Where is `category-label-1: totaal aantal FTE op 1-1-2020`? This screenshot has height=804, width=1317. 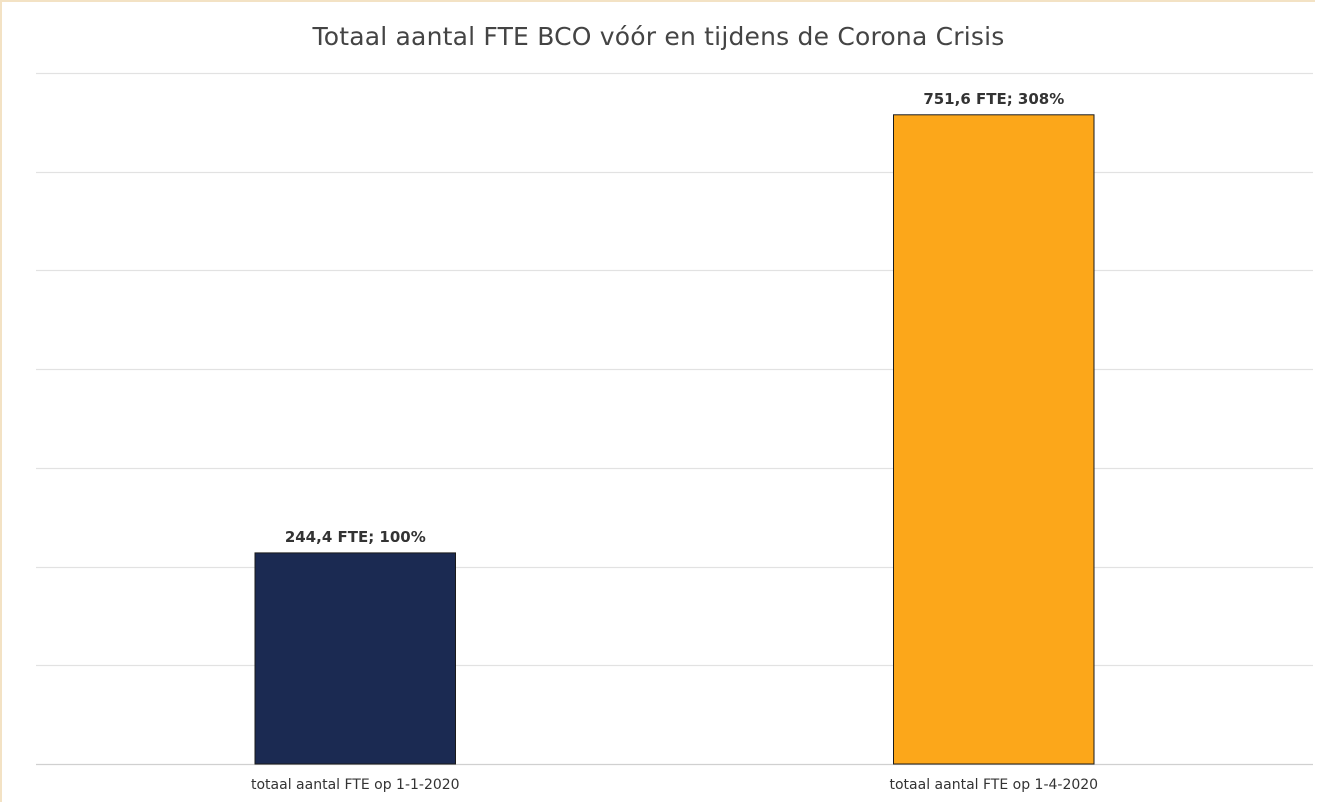 category-label-1: totaal aantal FTE op 1-1-2020 is located at coordinates (355, 785).